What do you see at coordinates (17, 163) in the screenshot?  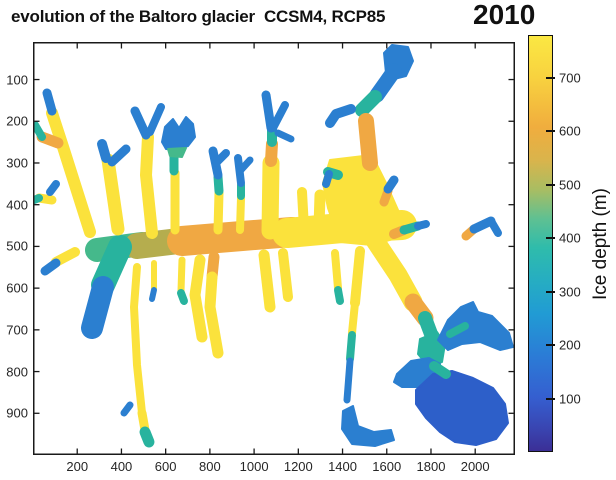 I see `y-tick-label: 300` at bounding box center [17, 163].